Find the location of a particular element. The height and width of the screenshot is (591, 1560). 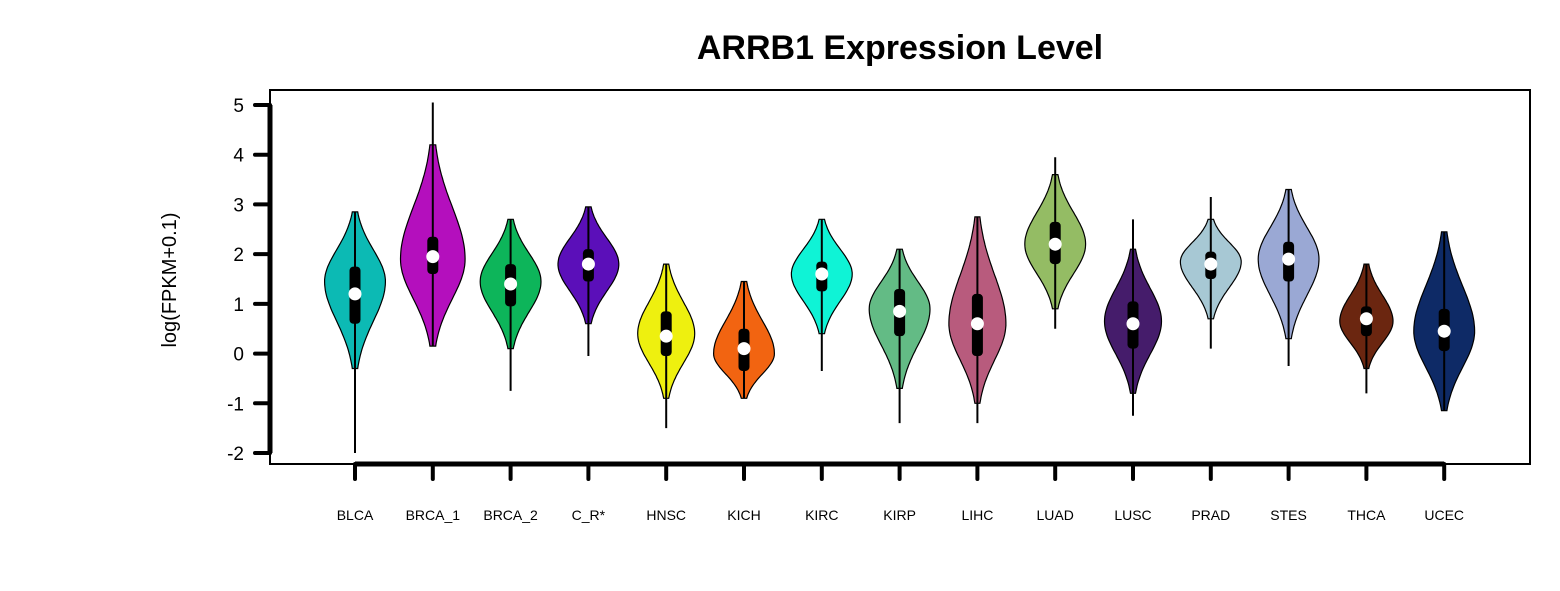

violin-ucec is located at coordinates (1444, 321).